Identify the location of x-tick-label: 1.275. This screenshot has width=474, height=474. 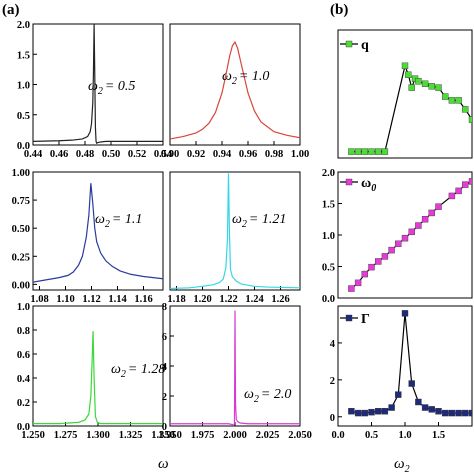
(66, 435).